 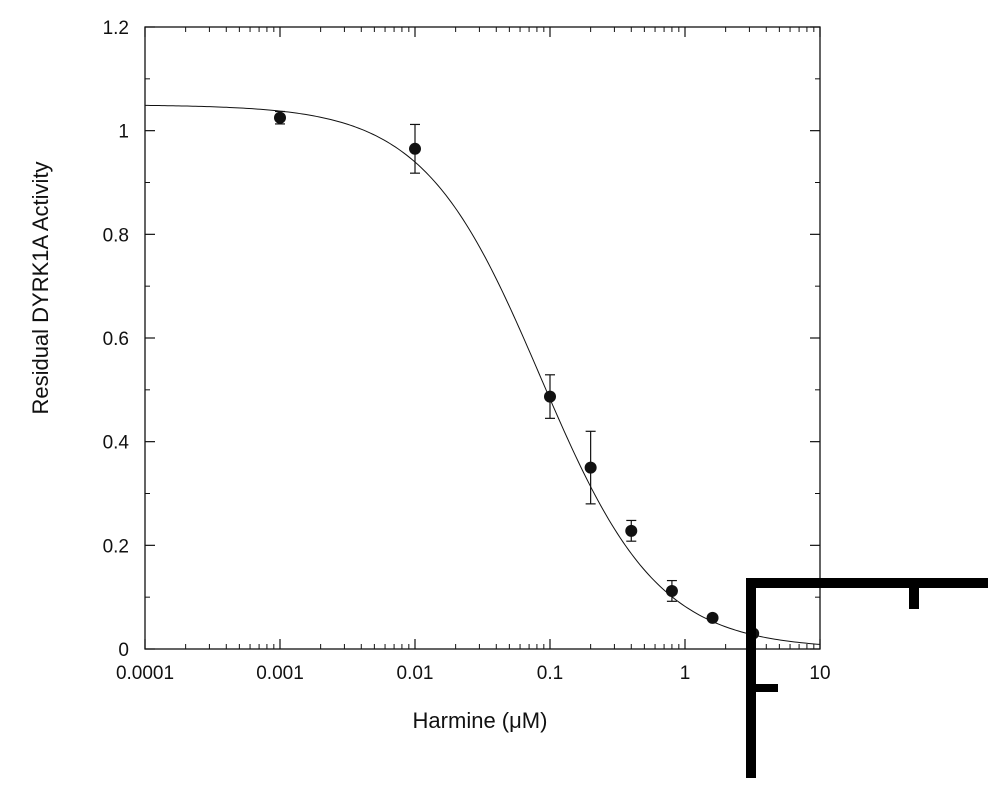 What do you see at coordinates (751, 678) in the screenshot?
I see `bracket-vertical-bar` at bounding box center [751, 678].